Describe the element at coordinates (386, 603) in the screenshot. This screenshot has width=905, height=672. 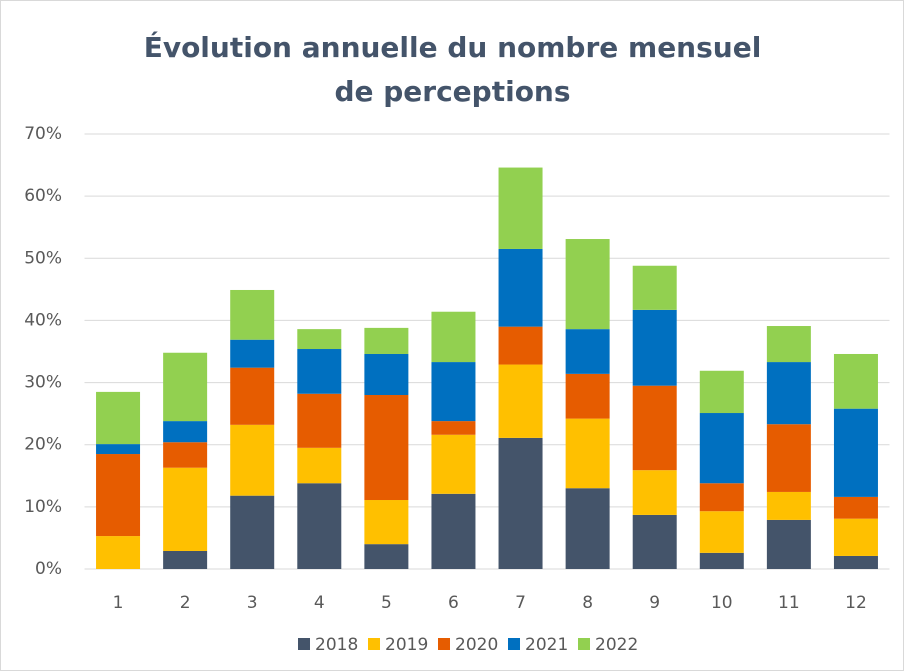
I see `x-tick-label: 5` at that location.